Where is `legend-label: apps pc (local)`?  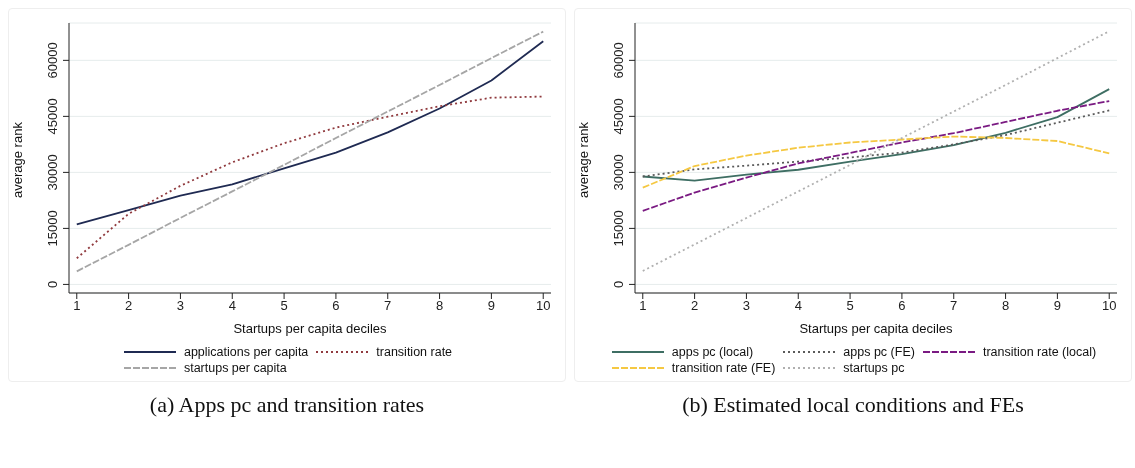 legend-label: apps pc (local) is located at coordinates (712, 352).